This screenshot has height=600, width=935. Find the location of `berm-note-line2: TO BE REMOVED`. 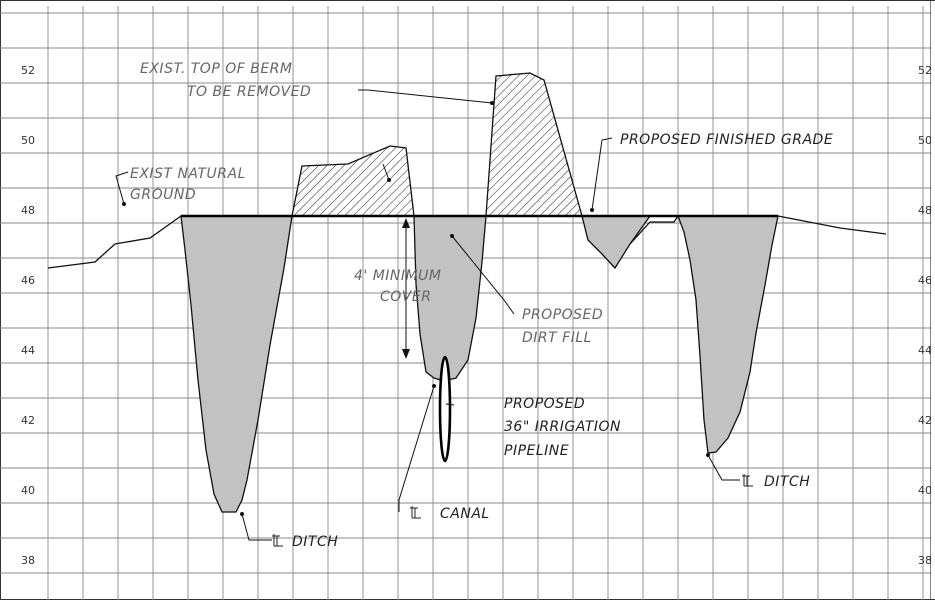

berm-note-line2: TO BE REMOVED is located at coordinates (249, 92).